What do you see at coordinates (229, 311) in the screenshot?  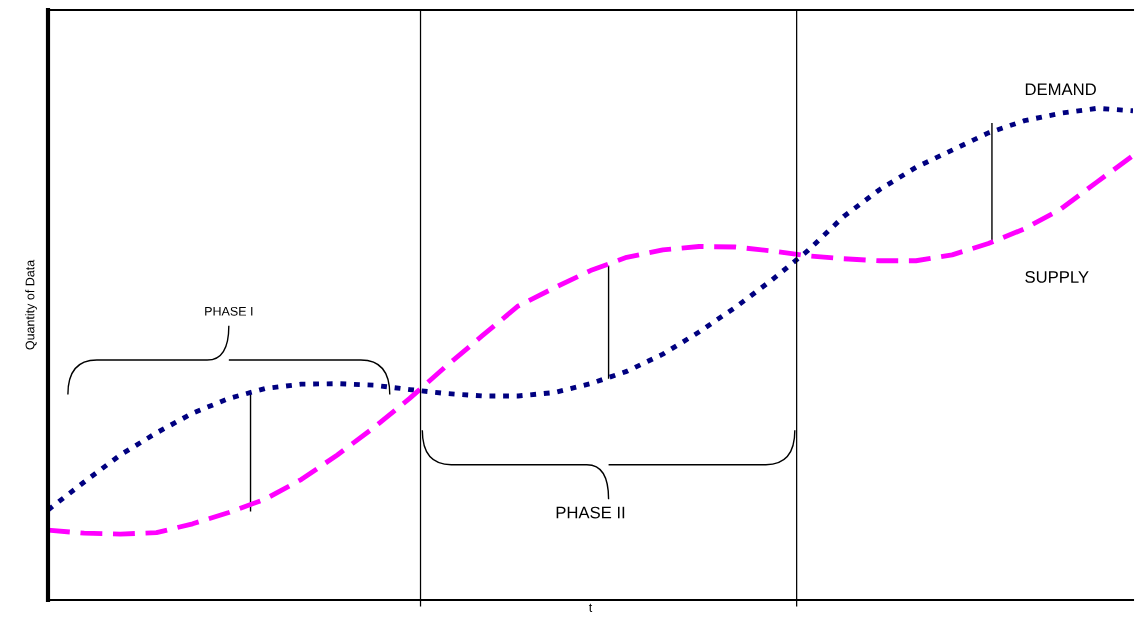 I see `annotation: PHASE I` at bounding box center [229, 311].